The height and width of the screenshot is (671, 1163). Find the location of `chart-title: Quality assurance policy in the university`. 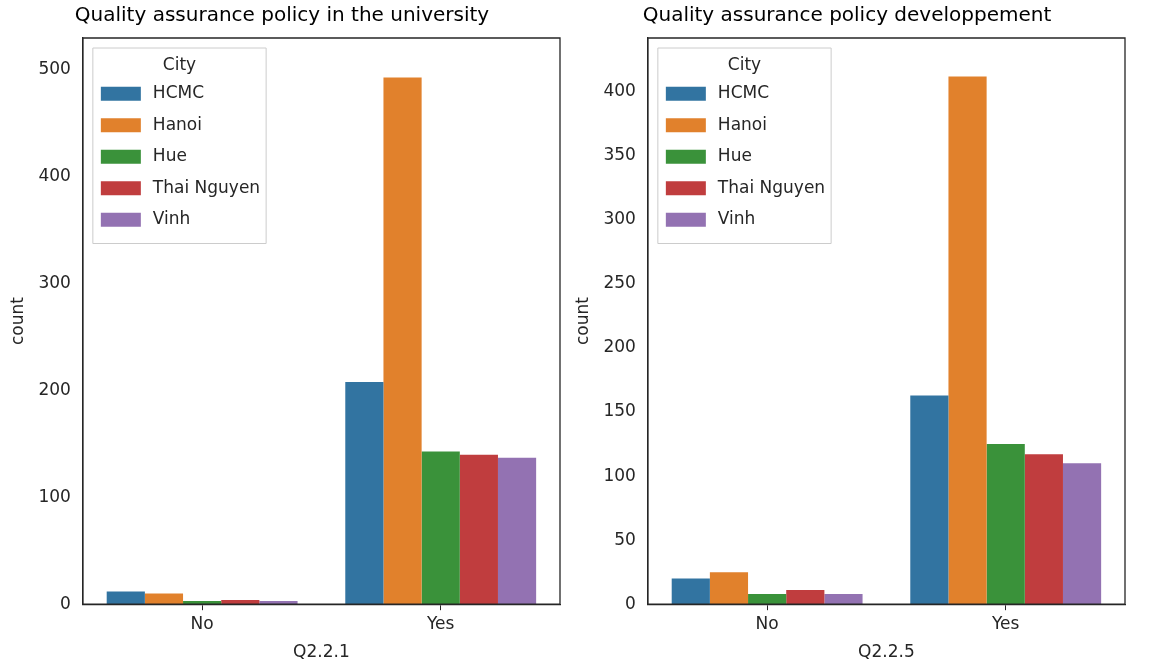

chart-title: Quality assurance policy in the university is located at coordinates (282, 14).